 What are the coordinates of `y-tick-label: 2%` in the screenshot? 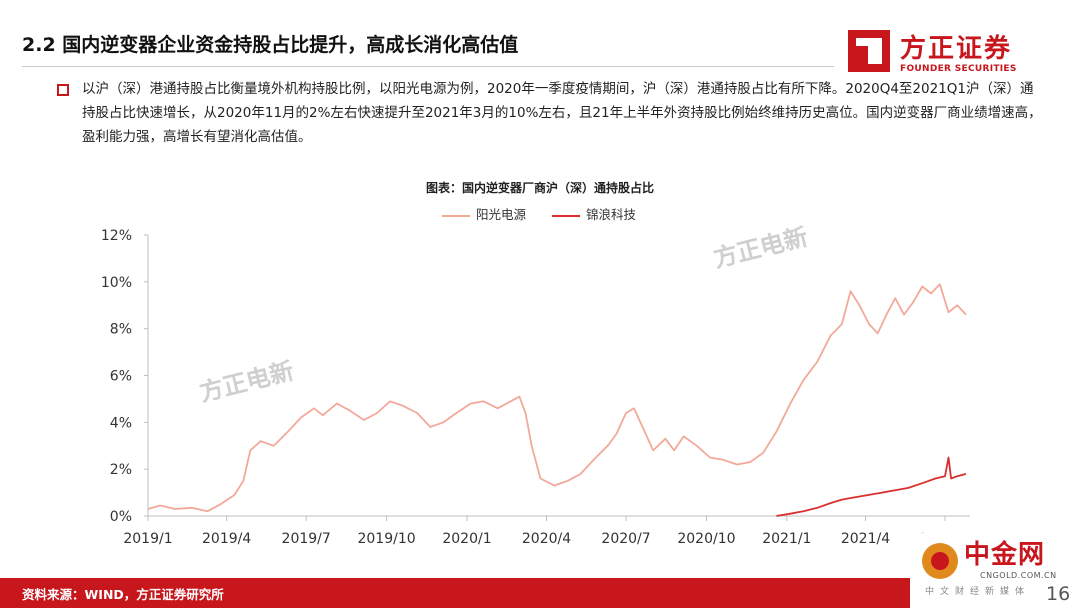 It's located at (121, 470).